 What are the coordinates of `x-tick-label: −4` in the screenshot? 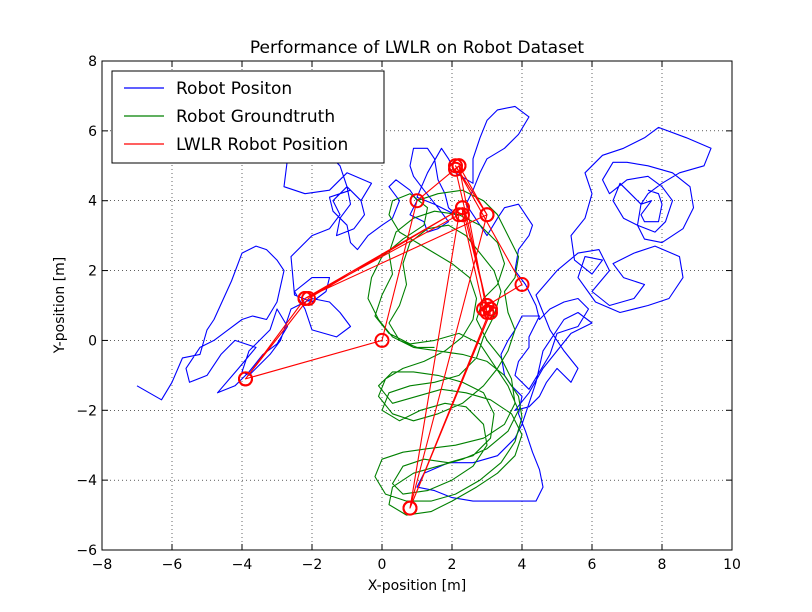 It's located at (242, 565).